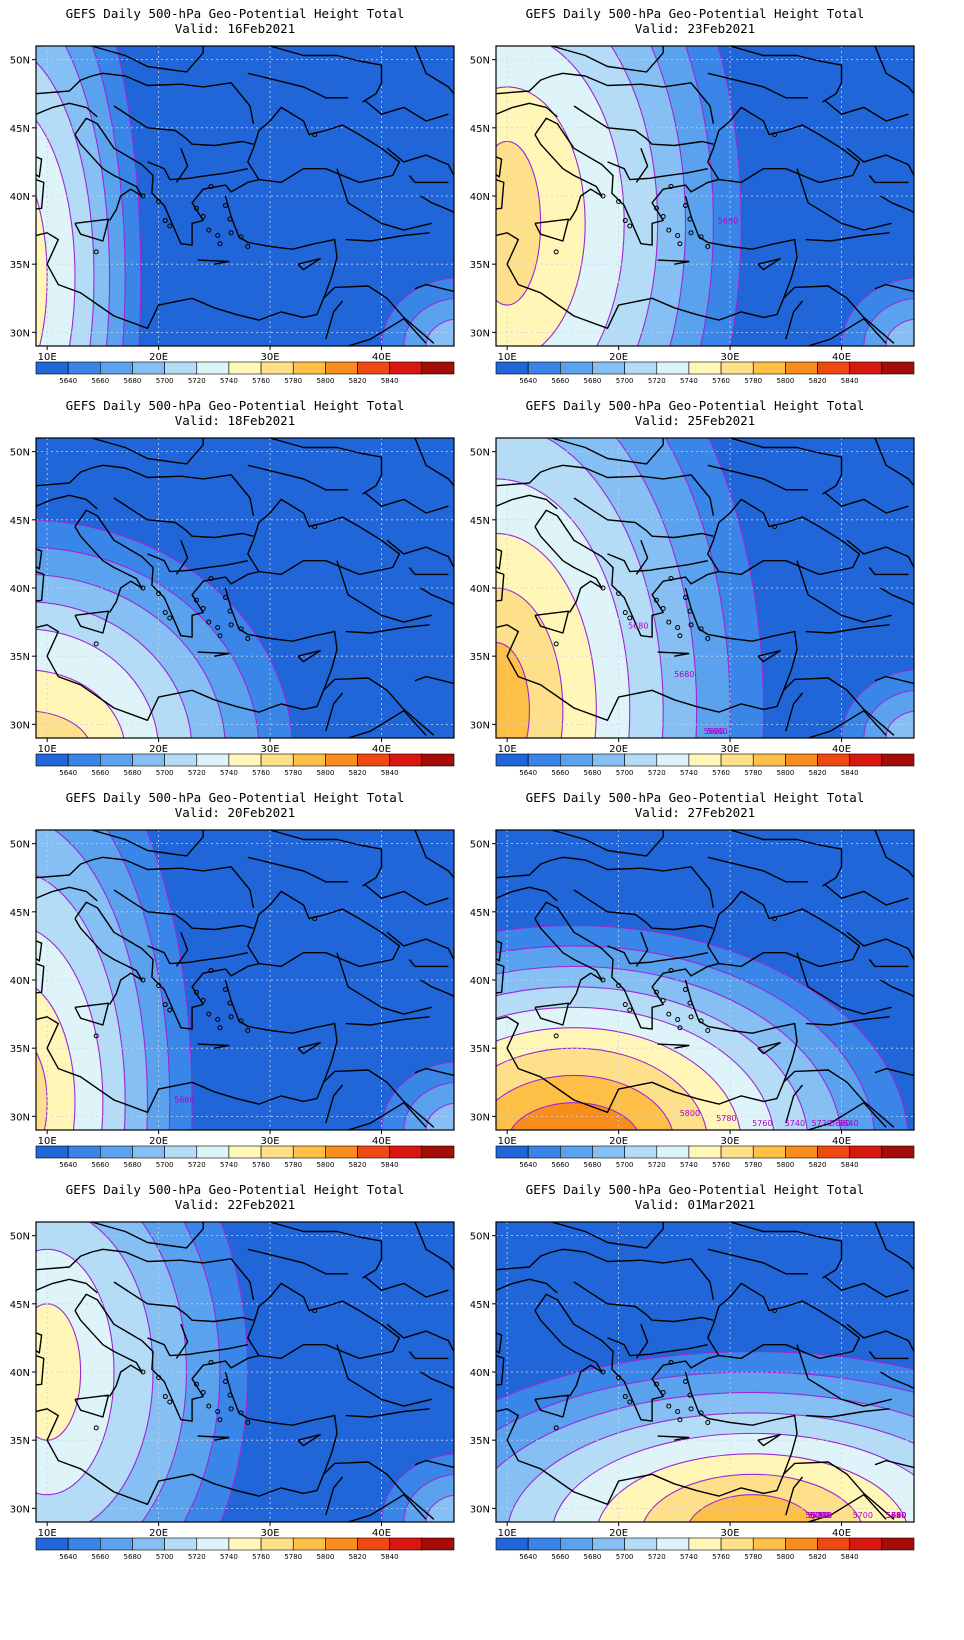  I want to click on contour-label: 5700, so click(863, 1515).